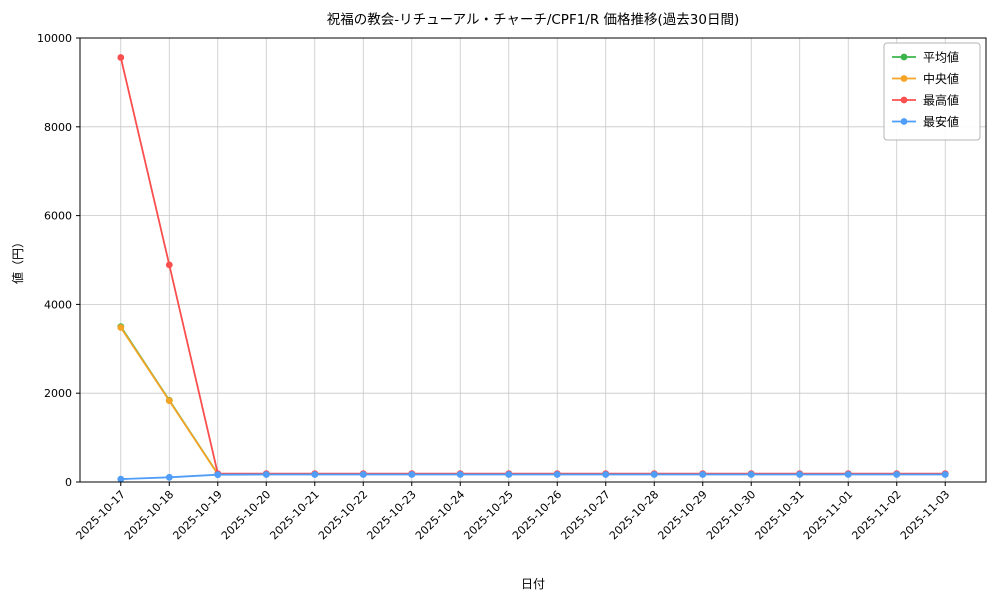  I want to click on y-tick-label: 4000, so click(58, 304).